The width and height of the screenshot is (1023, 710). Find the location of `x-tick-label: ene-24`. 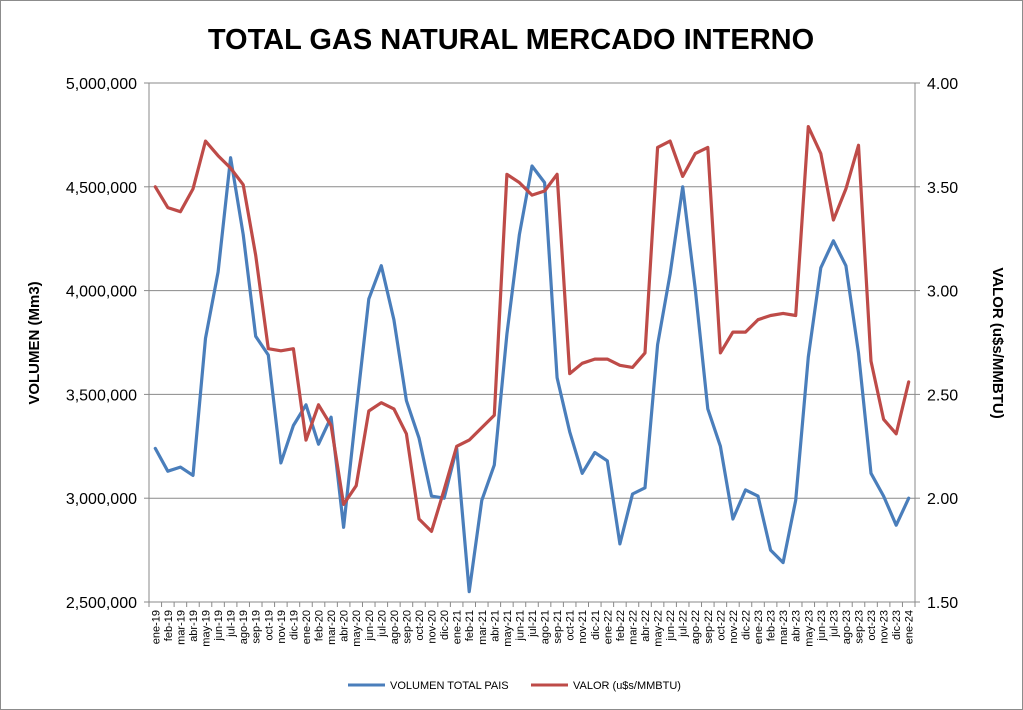

x-tick-label: ene-24 is located at coordinates (910, 627).